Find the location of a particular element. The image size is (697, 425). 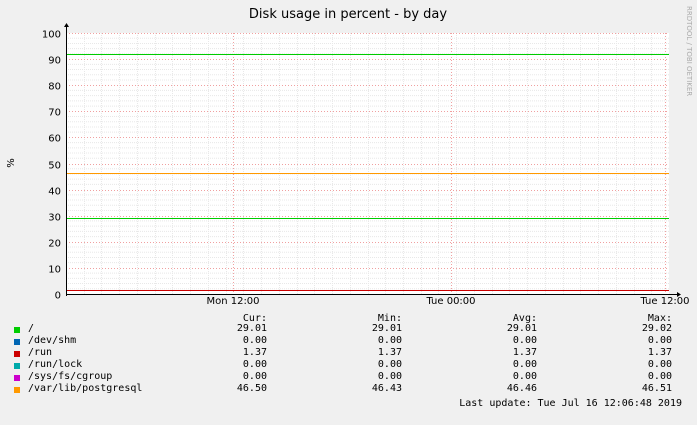

legend-value-cur: 29.01 is located at coordinates (251, 328).